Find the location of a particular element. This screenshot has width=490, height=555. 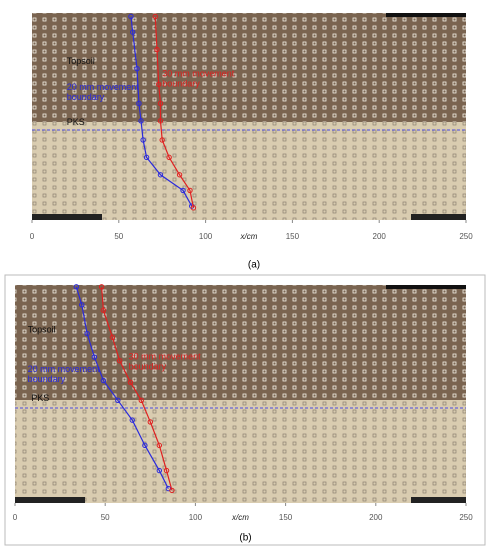

panel-label: (b) is located at coordinates (245, 538).